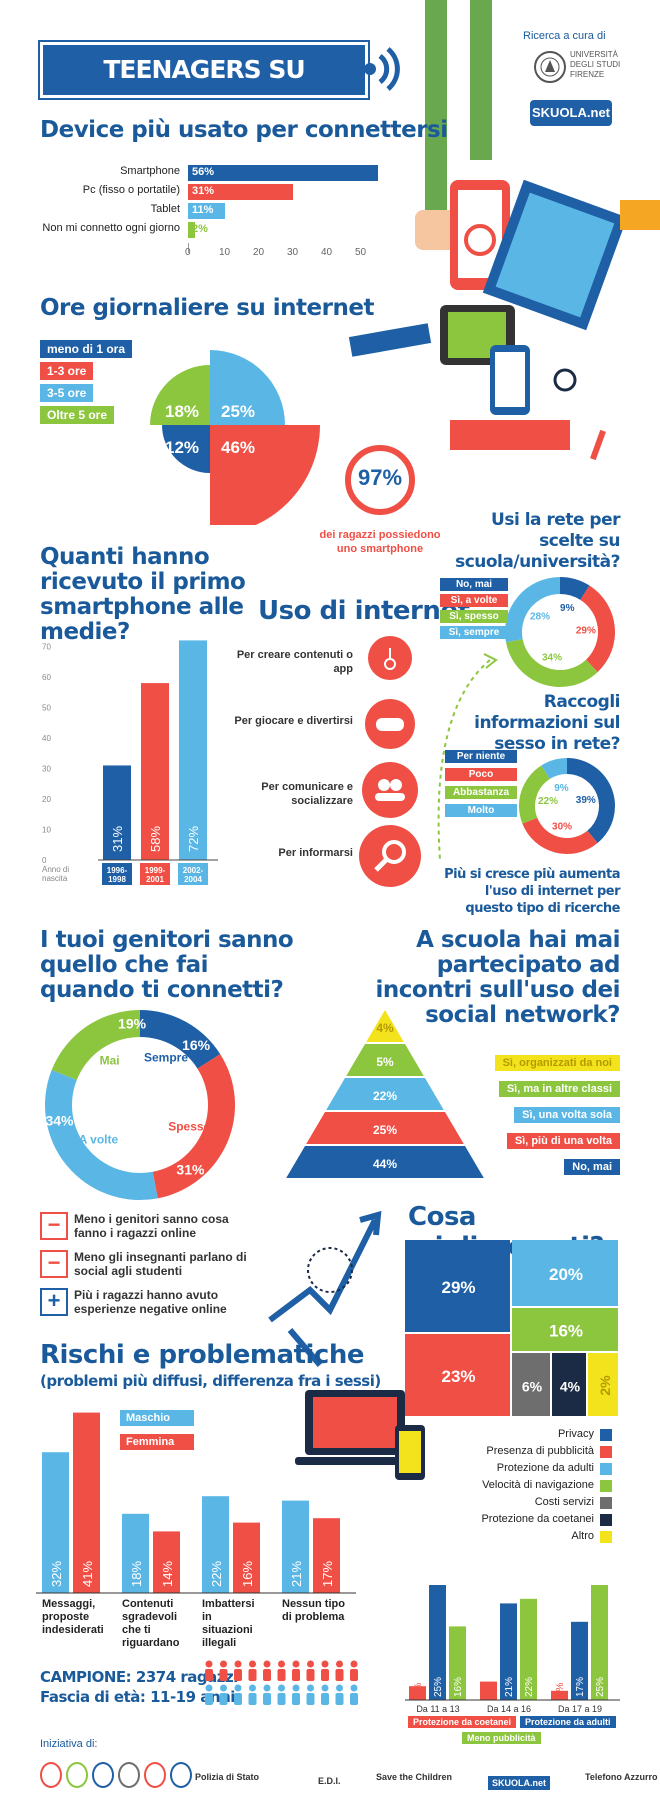  What do you see at coordinates (46, 738) in the screenshot?
I see `smartphone-tick-label: 40` at bounding box center [46, 738].